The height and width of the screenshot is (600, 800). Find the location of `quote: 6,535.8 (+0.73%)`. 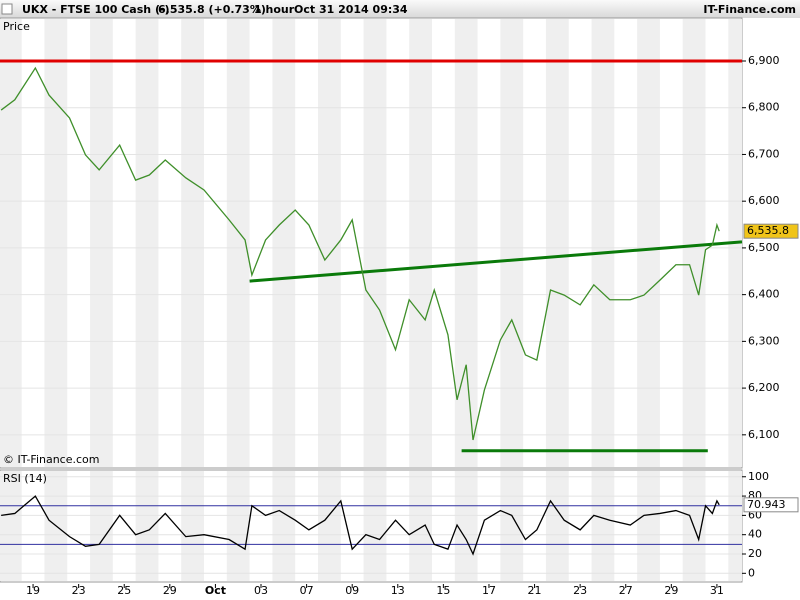

quote: 6,535.8 (+0.73%) is located at coordinates (212, 9).